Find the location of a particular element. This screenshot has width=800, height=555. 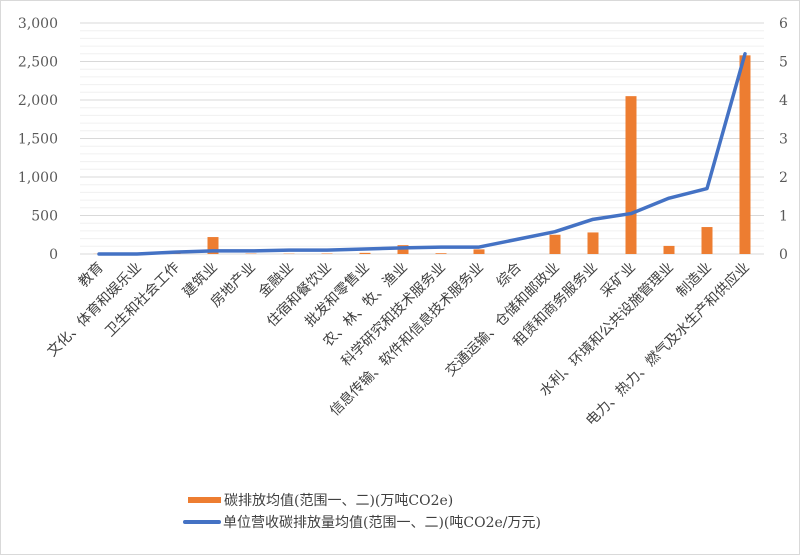

right-axis-tick: 2 is located at coordinates (783, 178).